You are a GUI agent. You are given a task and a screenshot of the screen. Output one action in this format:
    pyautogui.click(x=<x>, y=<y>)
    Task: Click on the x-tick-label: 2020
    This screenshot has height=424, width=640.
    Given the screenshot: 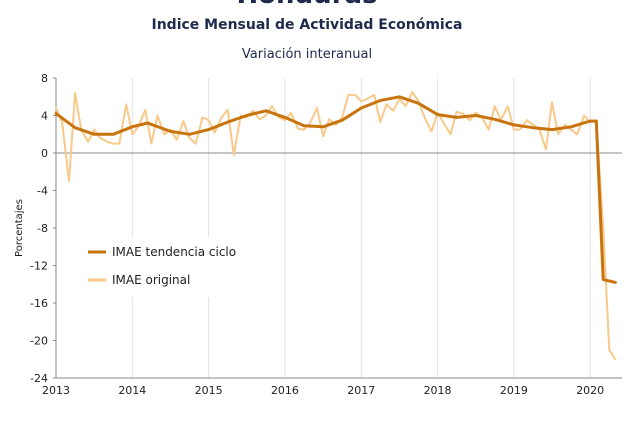 What is the action you would take?
    pyautogui.click(x=590, y=390)
    